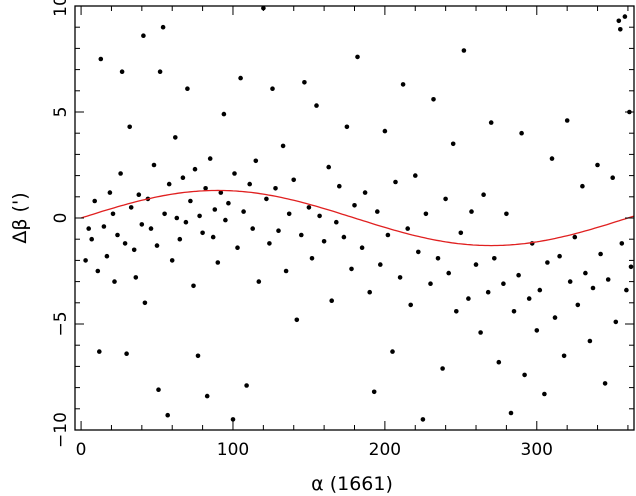 This screenshot has height=496, width=636. Describe the element at coordinates (352, 484) in the screenshot. I see `x-axis-label: α (1661)` at that location.